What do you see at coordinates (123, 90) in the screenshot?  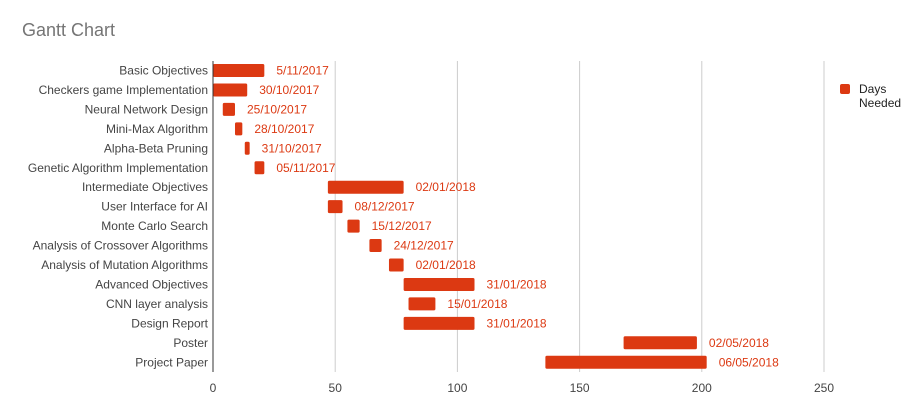 I see `category-label: Checkers game Implementation` at bounding box center [123, 90].